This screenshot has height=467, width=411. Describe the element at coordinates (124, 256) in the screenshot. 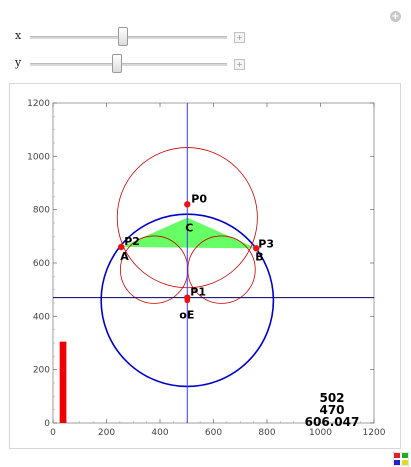

I see `point-label-a: A` at that location.